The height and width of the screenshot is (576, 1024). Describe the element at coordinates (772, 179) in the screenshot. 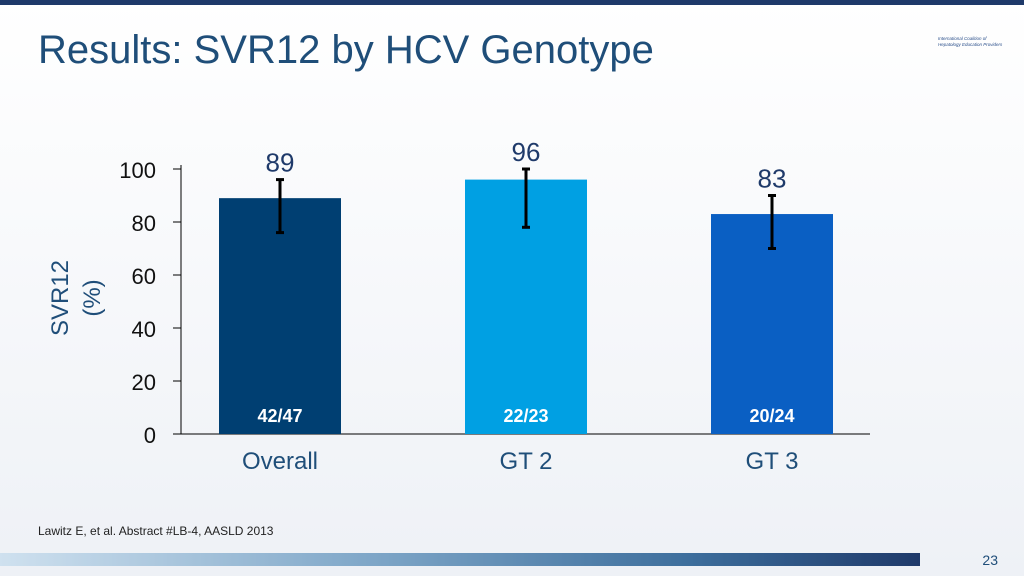

I see `data-label: 83` at that location.